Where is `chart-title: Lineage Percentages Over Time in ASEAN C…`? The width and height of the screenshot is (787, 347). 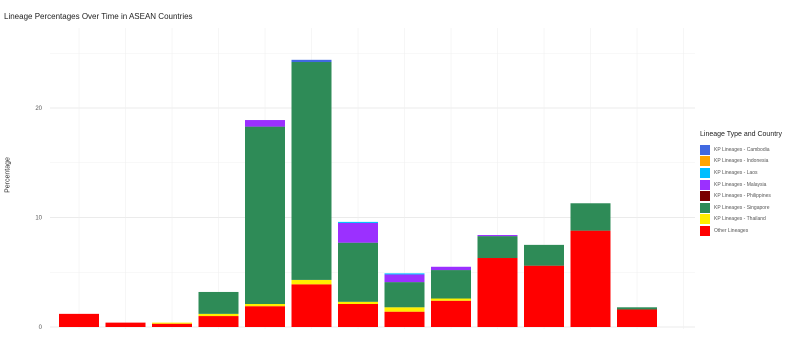
chart-title: Lineage Percentages Over Time in ASEAN C… is located at coordinates (98, 16).